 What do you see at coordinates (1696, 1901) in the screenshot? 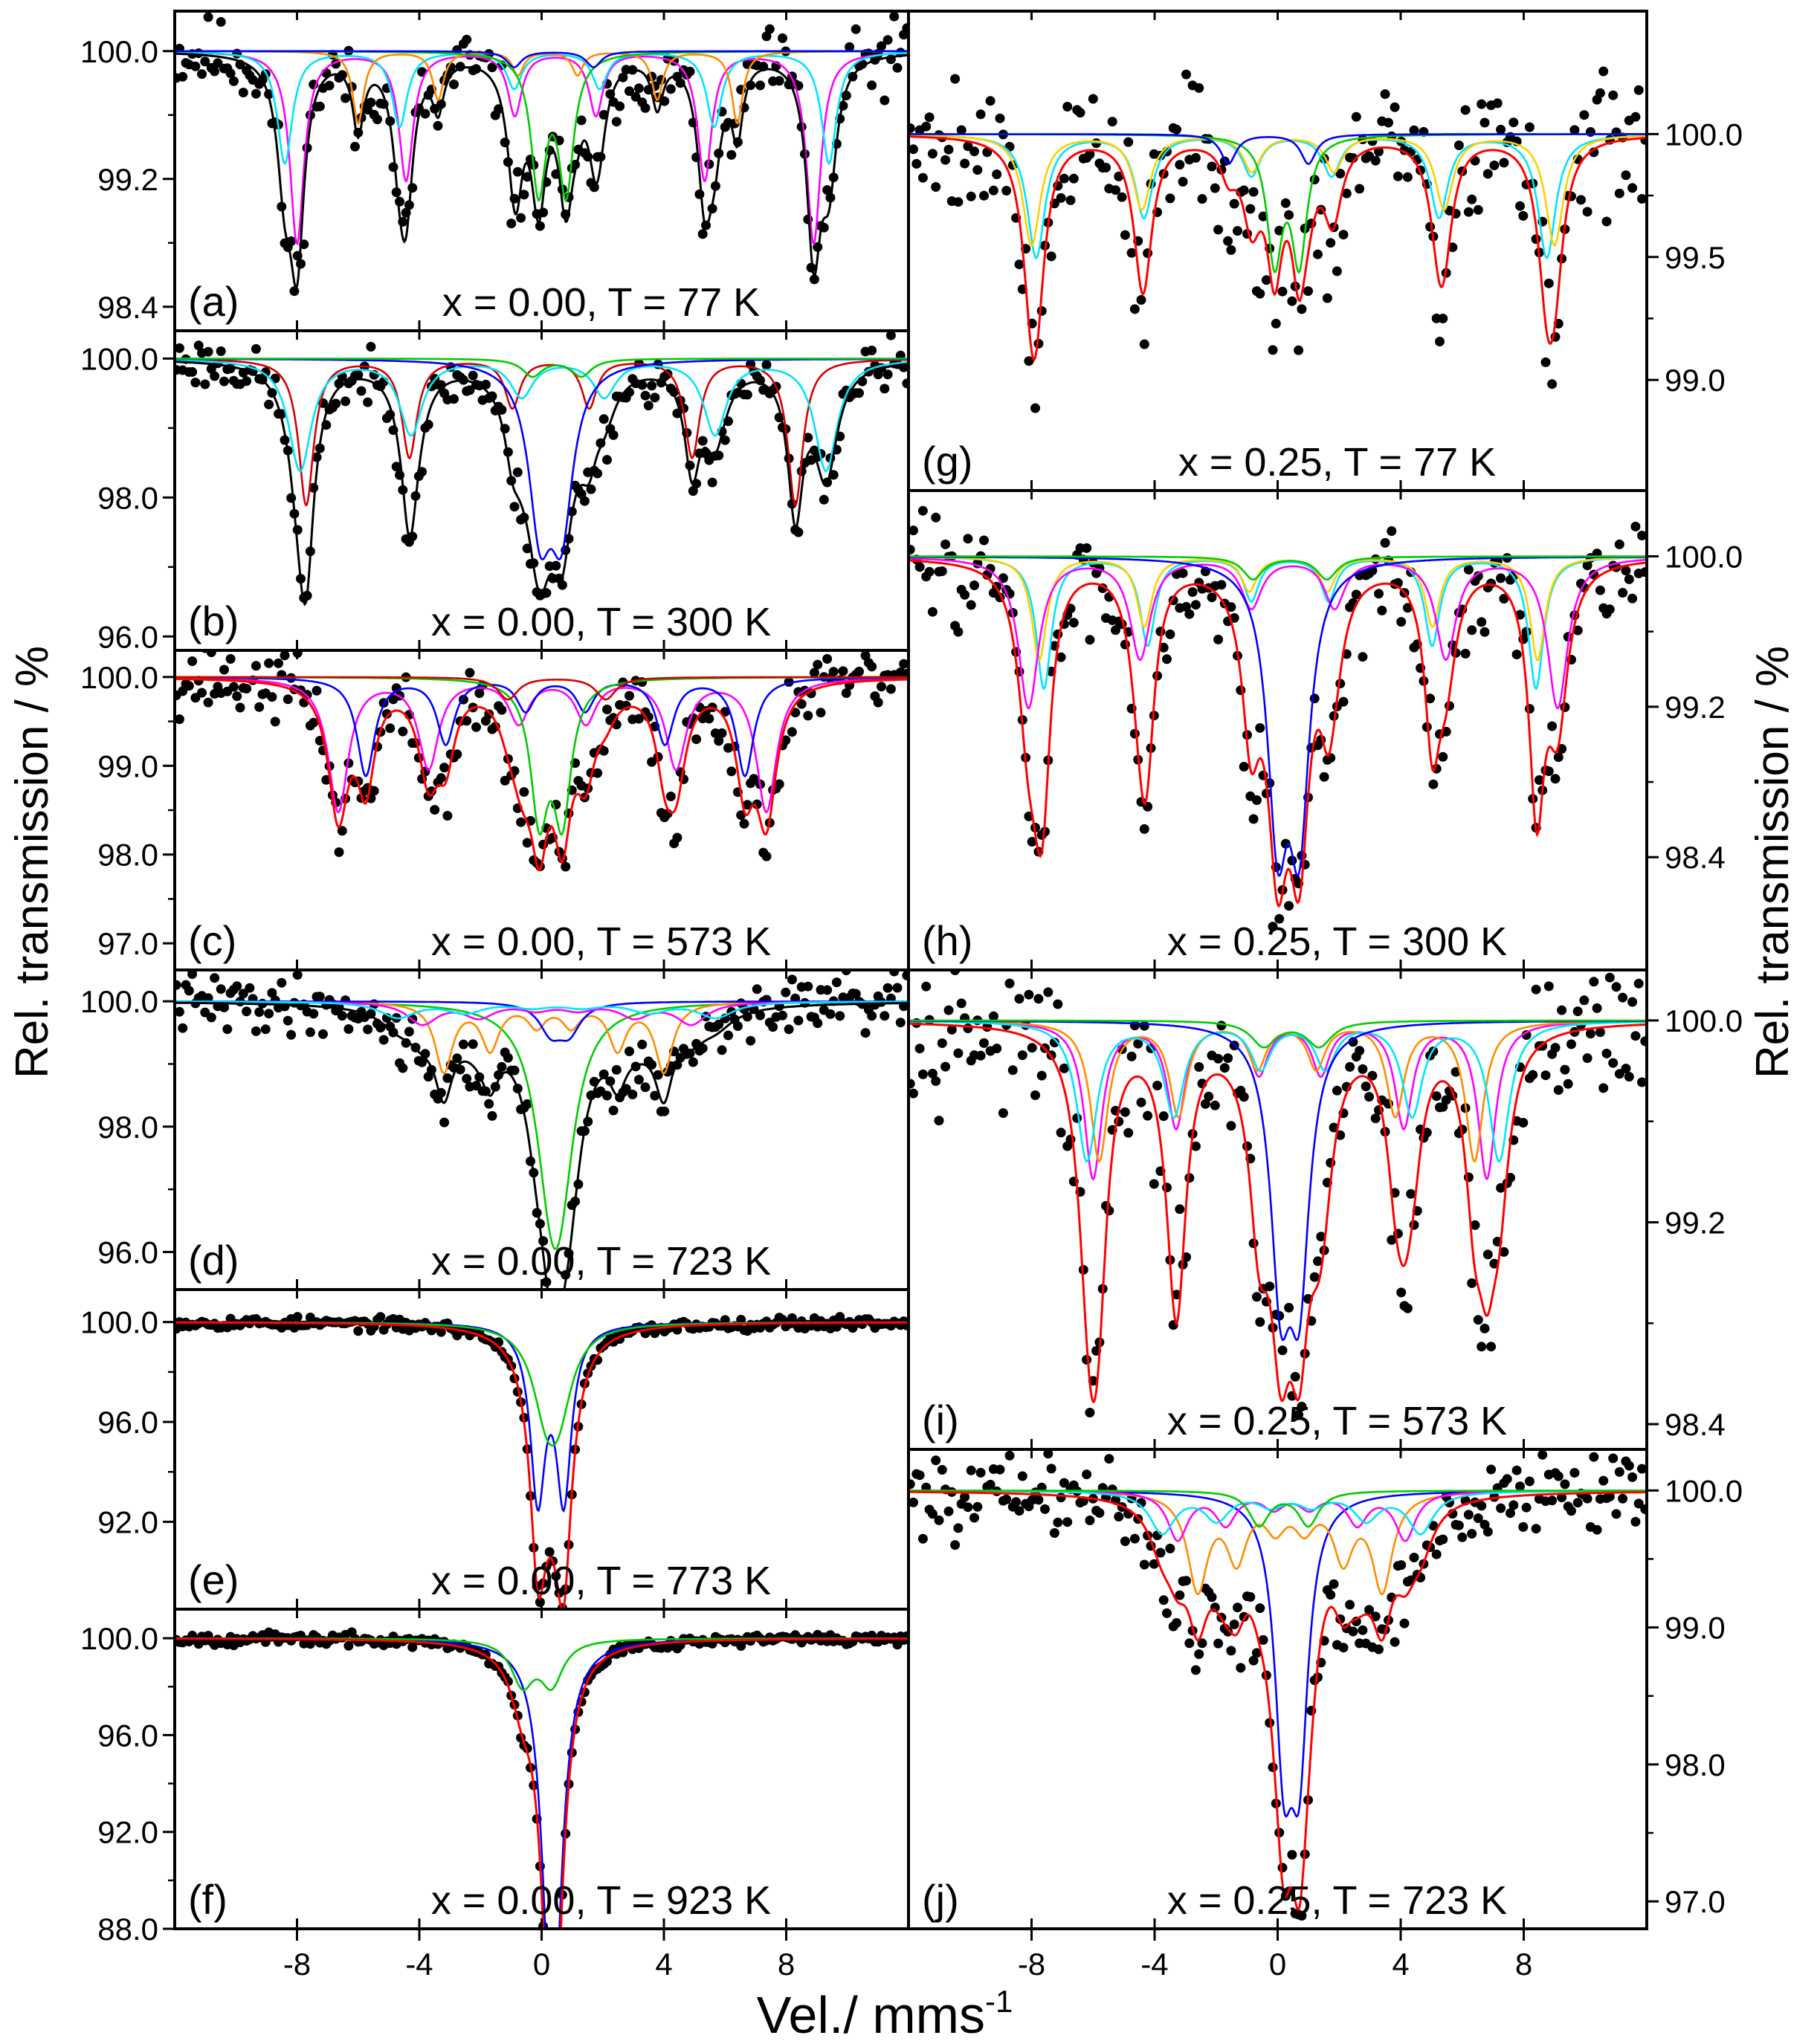
I see `y-tick-label: 97.0` at bounding box center [1696, 1901].